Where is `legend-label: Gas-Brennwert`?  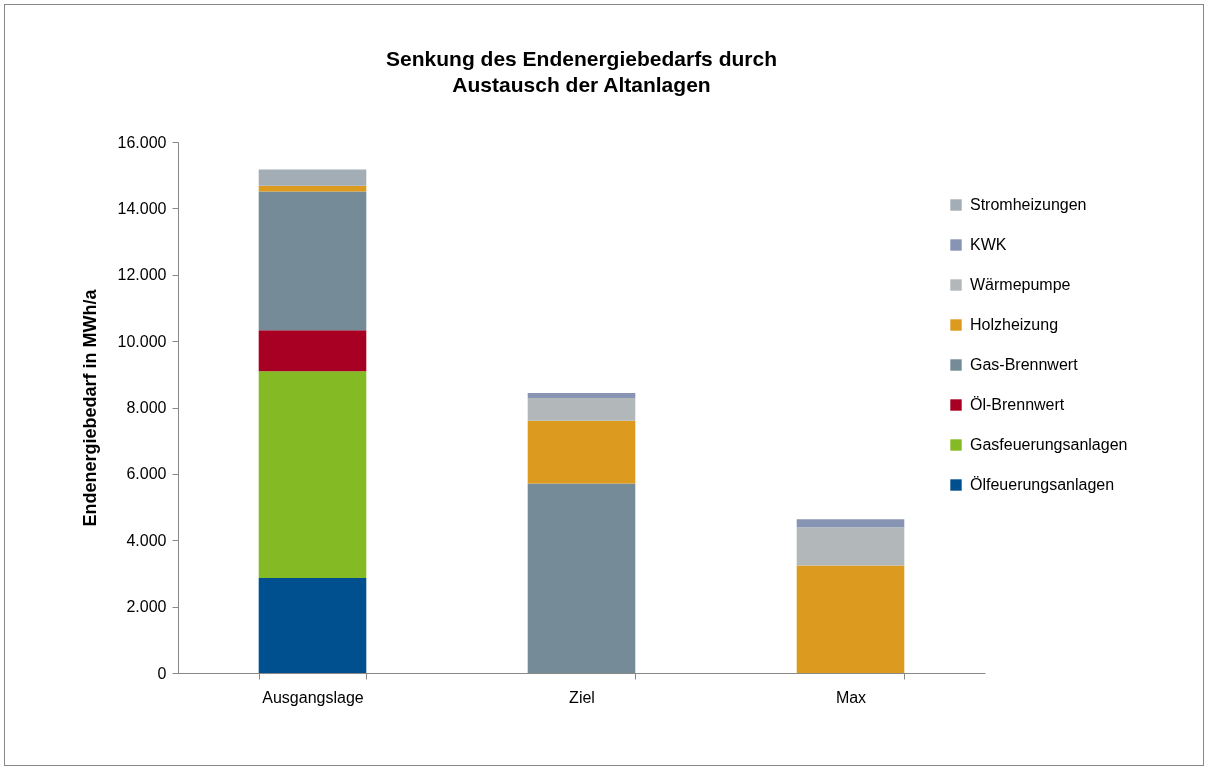 legend-label: Gas-Brennwert is located at coordinates (1024, 364).